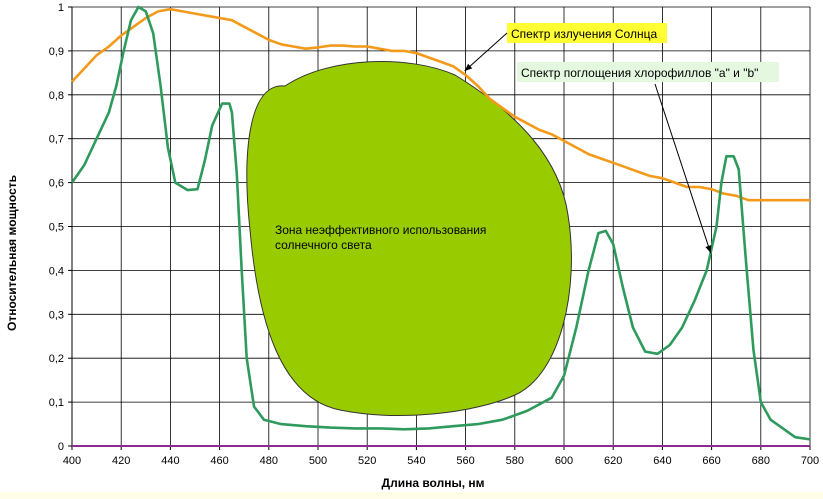 The width and height of the screenshot is (823, 499). What do you see at coordinates (708, 249) in the screenshot?
I see `chlorophyll-label-arrow-head` at bounding box center [708, 249].